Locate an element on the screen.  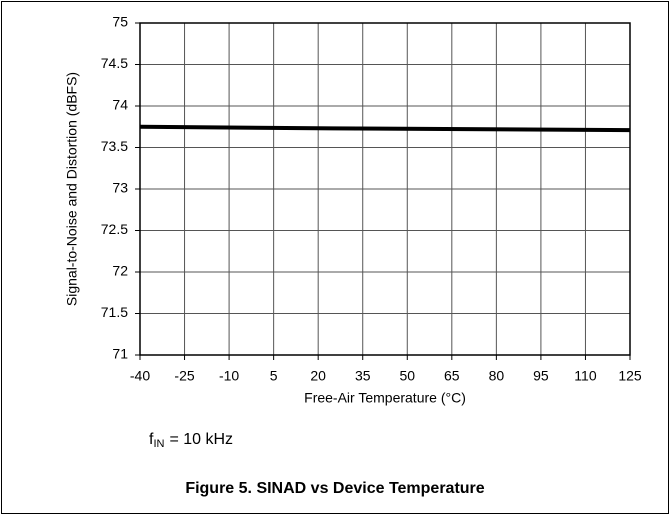
y-tick-label: 71.5 is located at coordinates (114, 312).